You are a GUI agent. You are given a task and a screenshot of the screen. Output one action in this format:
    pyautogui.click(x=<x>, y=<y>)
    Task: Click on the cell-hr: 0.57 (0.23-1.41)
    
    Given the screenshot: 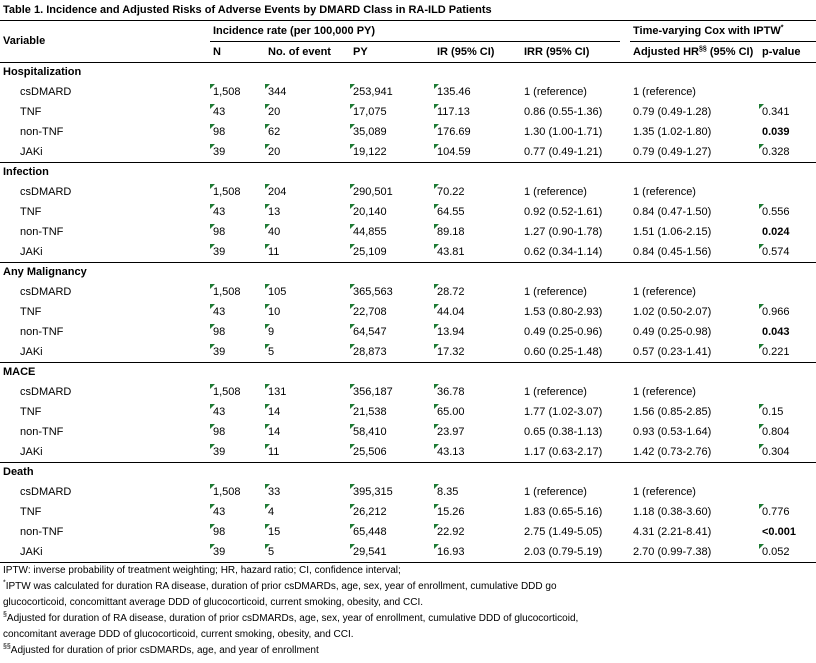 What is the action you would take?
    pyautogui.click(x=672, y=352)
    